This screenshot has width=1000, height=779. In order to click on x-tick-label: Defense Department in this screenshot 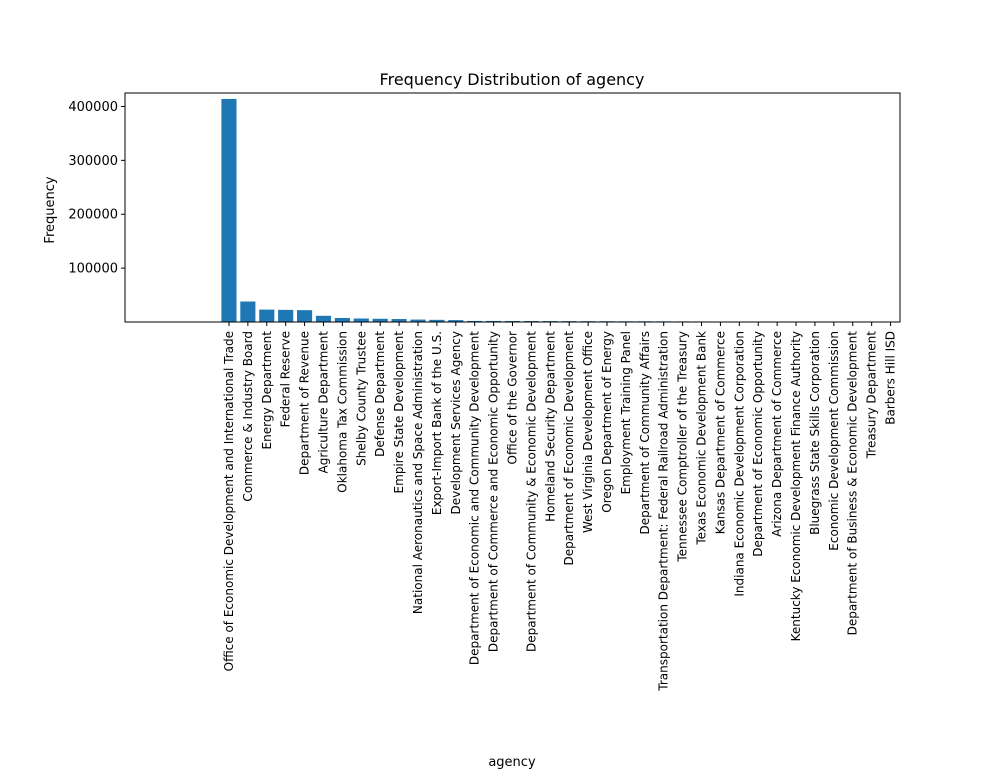, I will do `click(380, 394)`.